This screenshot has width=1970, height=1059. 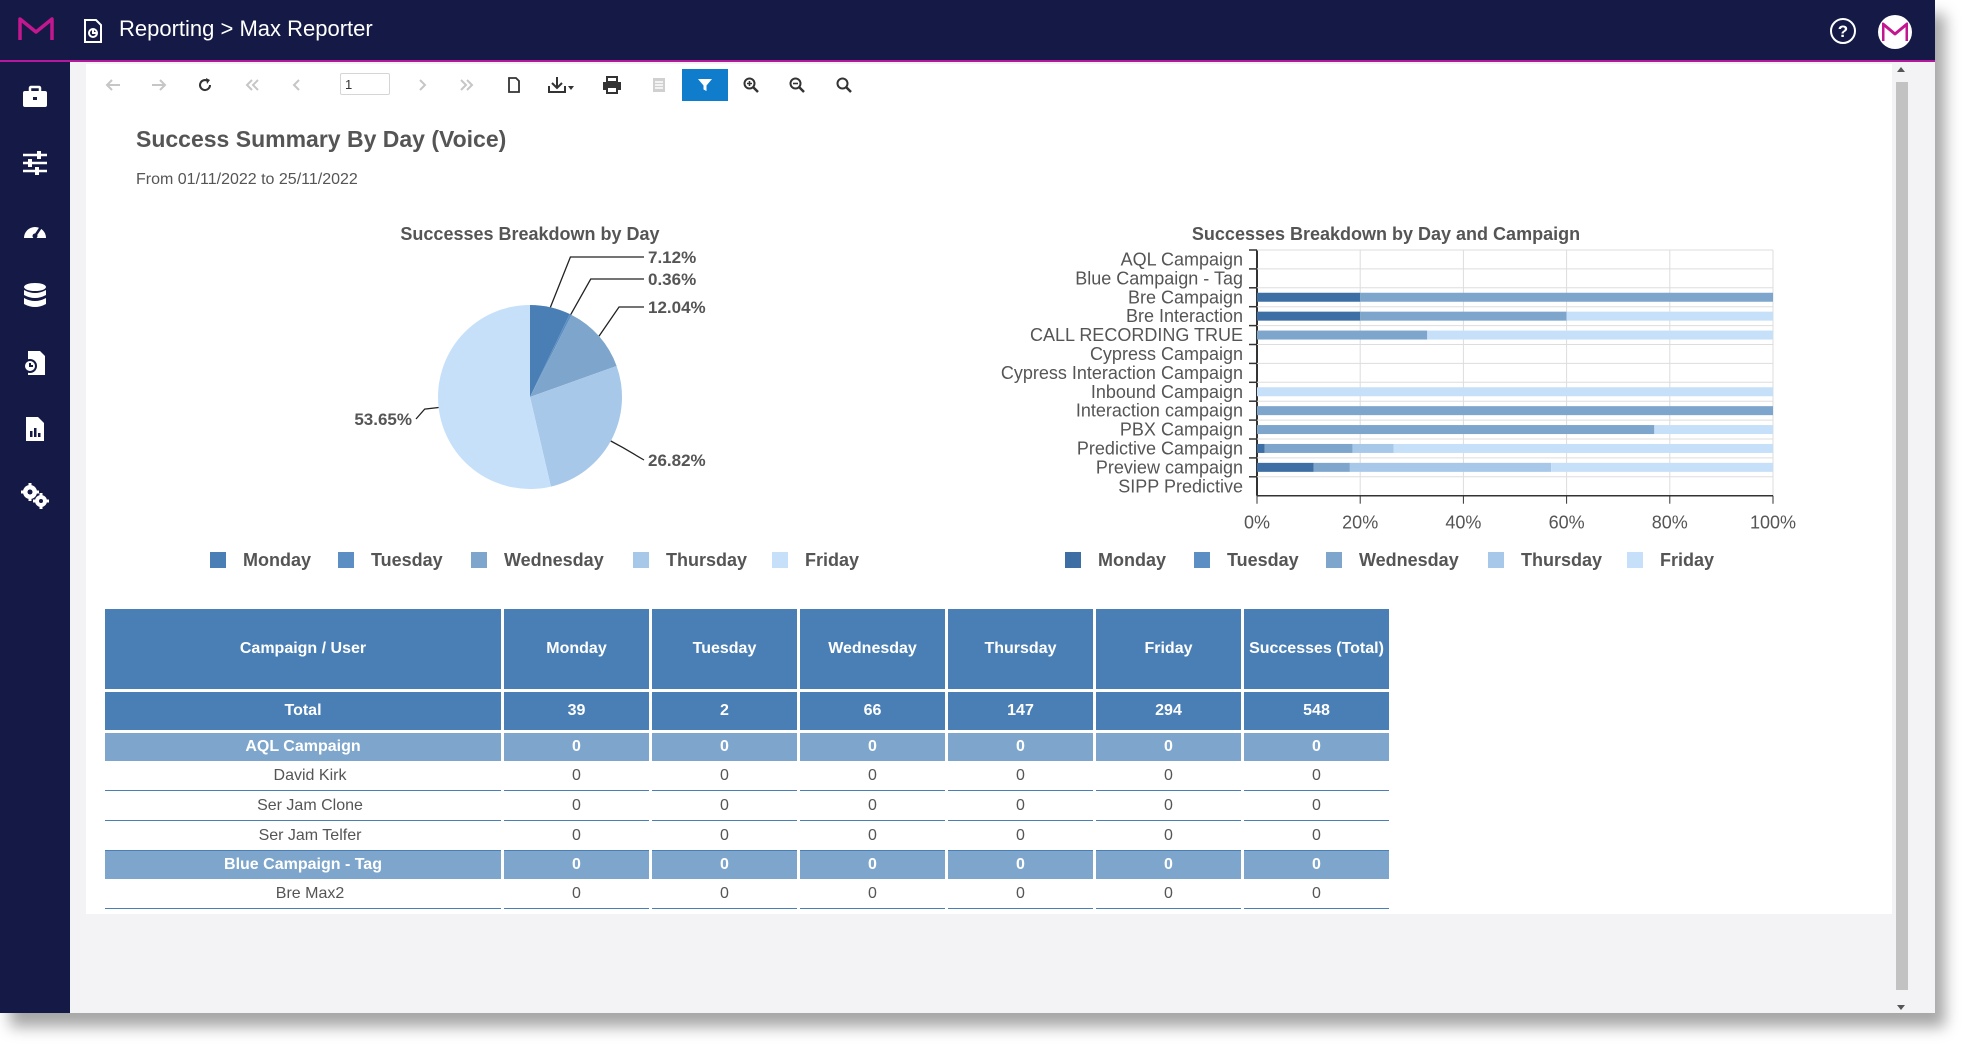 What do you see at coordinates (1386, 234) in the screenshot?
I see `bar-chart-title: Successes Breakdown by Day and Campaign` at bounding box center [1386, 234].